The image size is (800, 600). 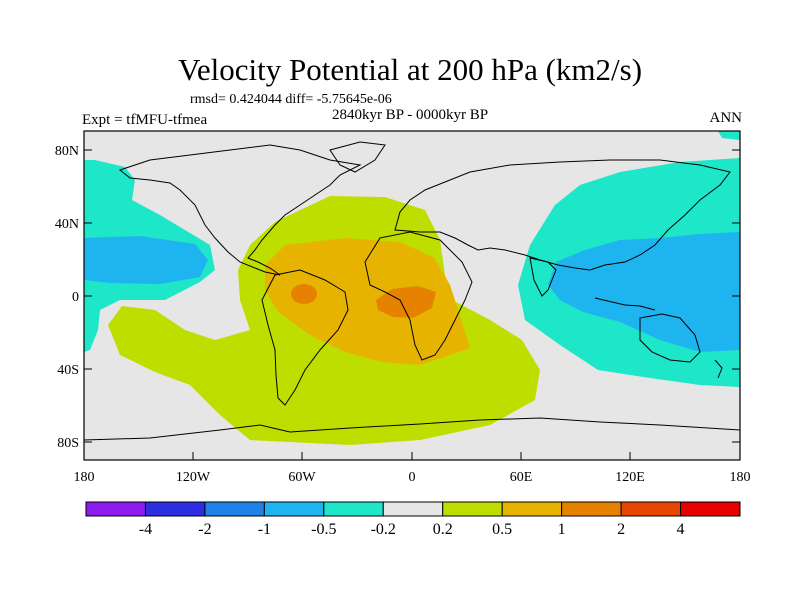 What do you see at coordinates (291, 99) in the screenshot?
I see `stats-line: rmsd= 0.424044 diff= -5.75645e-06` at bounding box center [291, 99].